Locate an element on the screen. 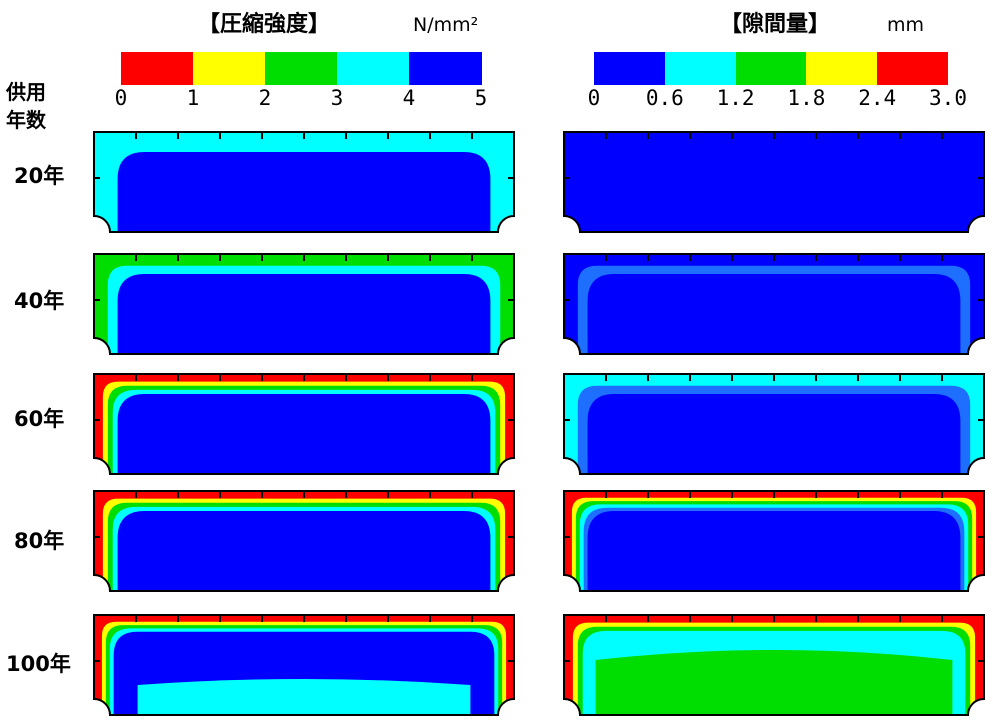 This screenshot has width=993, height=720. gap-panel-80年 is located at coordinates (774, 541).